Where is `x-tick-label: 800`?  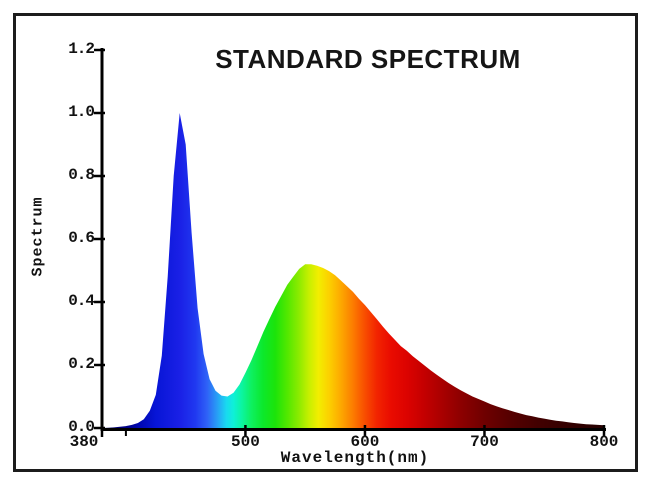
x-tick-label: 800 is located at coordinates (604, 442).